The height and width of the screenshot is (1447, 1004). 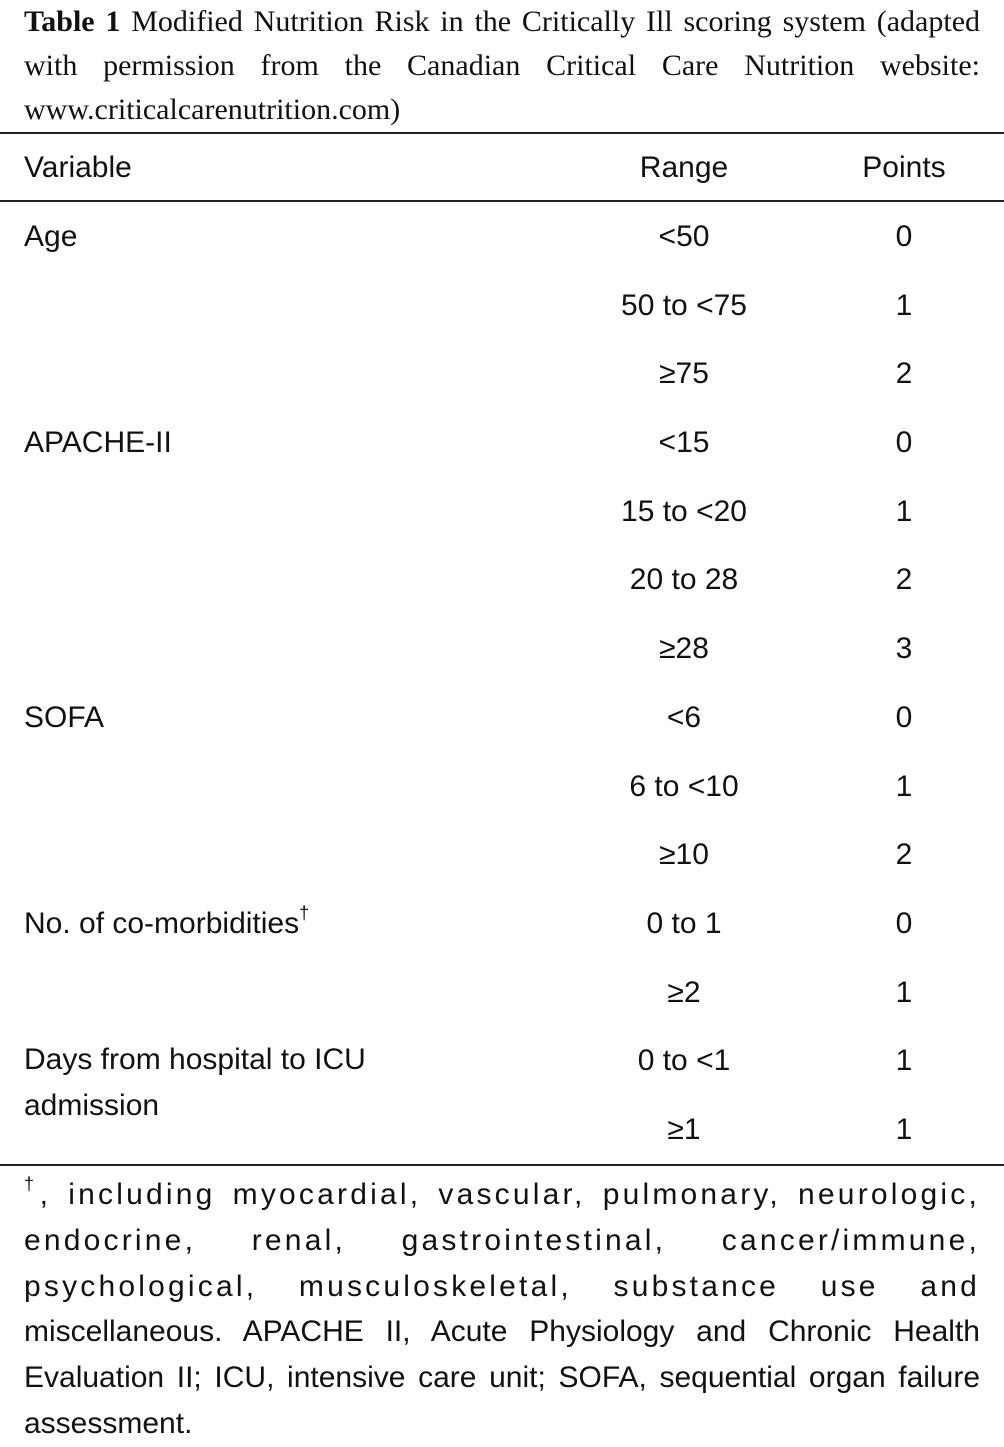 What do you see at coordinates (684, 923) in the screenshot?
I see `cell-range: 0 to 1` at bounding box center [684, 923].